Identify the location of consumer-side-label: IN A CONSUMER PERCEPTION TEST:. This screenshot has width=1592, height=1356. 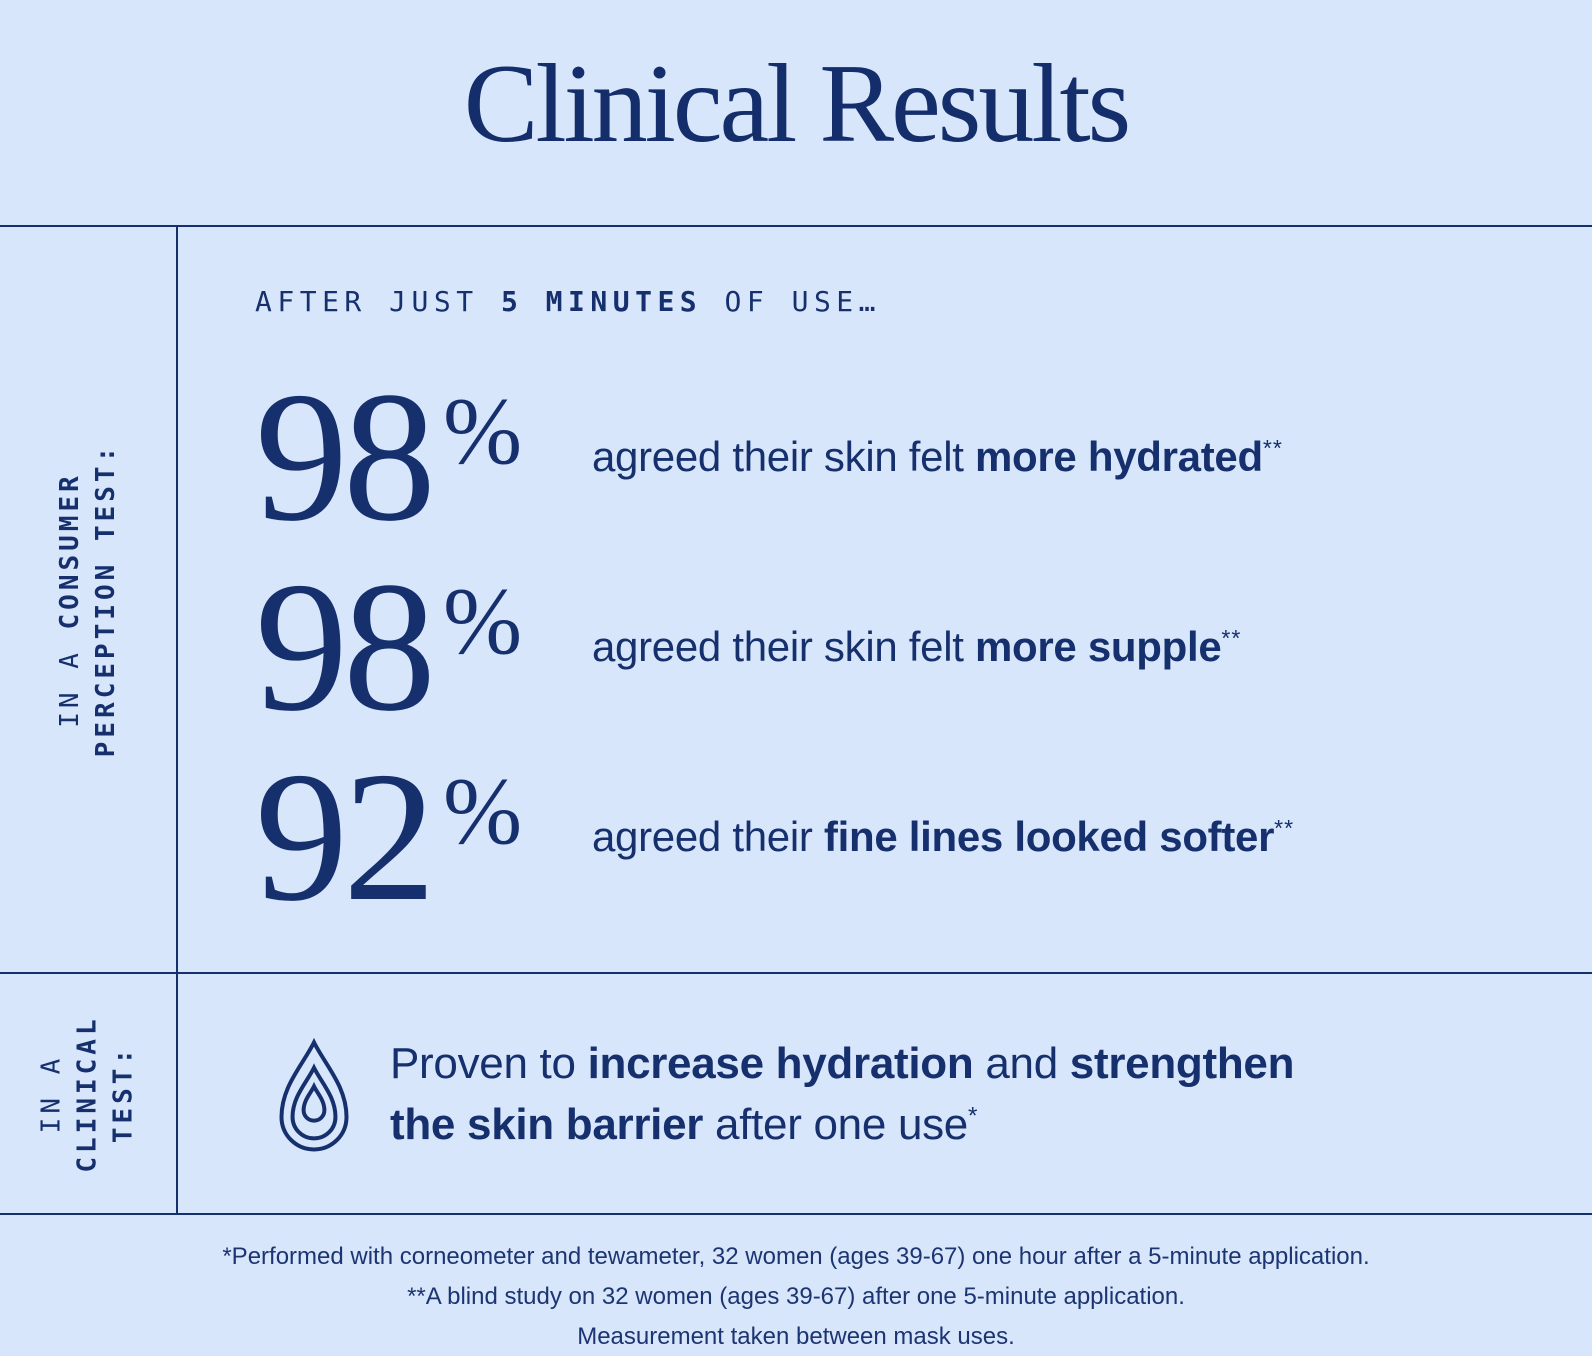
(88, 599).